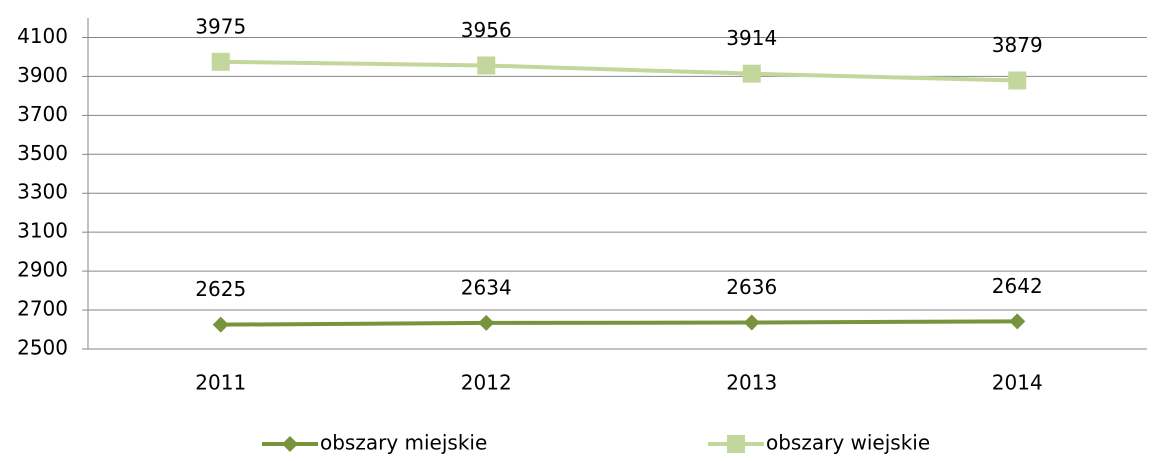 This screenshot has height=461, width=1154. What do you see at coordinates (220, 289) in the screenshot?
I see `data-label: 2625` at bounding box center [220, 289].